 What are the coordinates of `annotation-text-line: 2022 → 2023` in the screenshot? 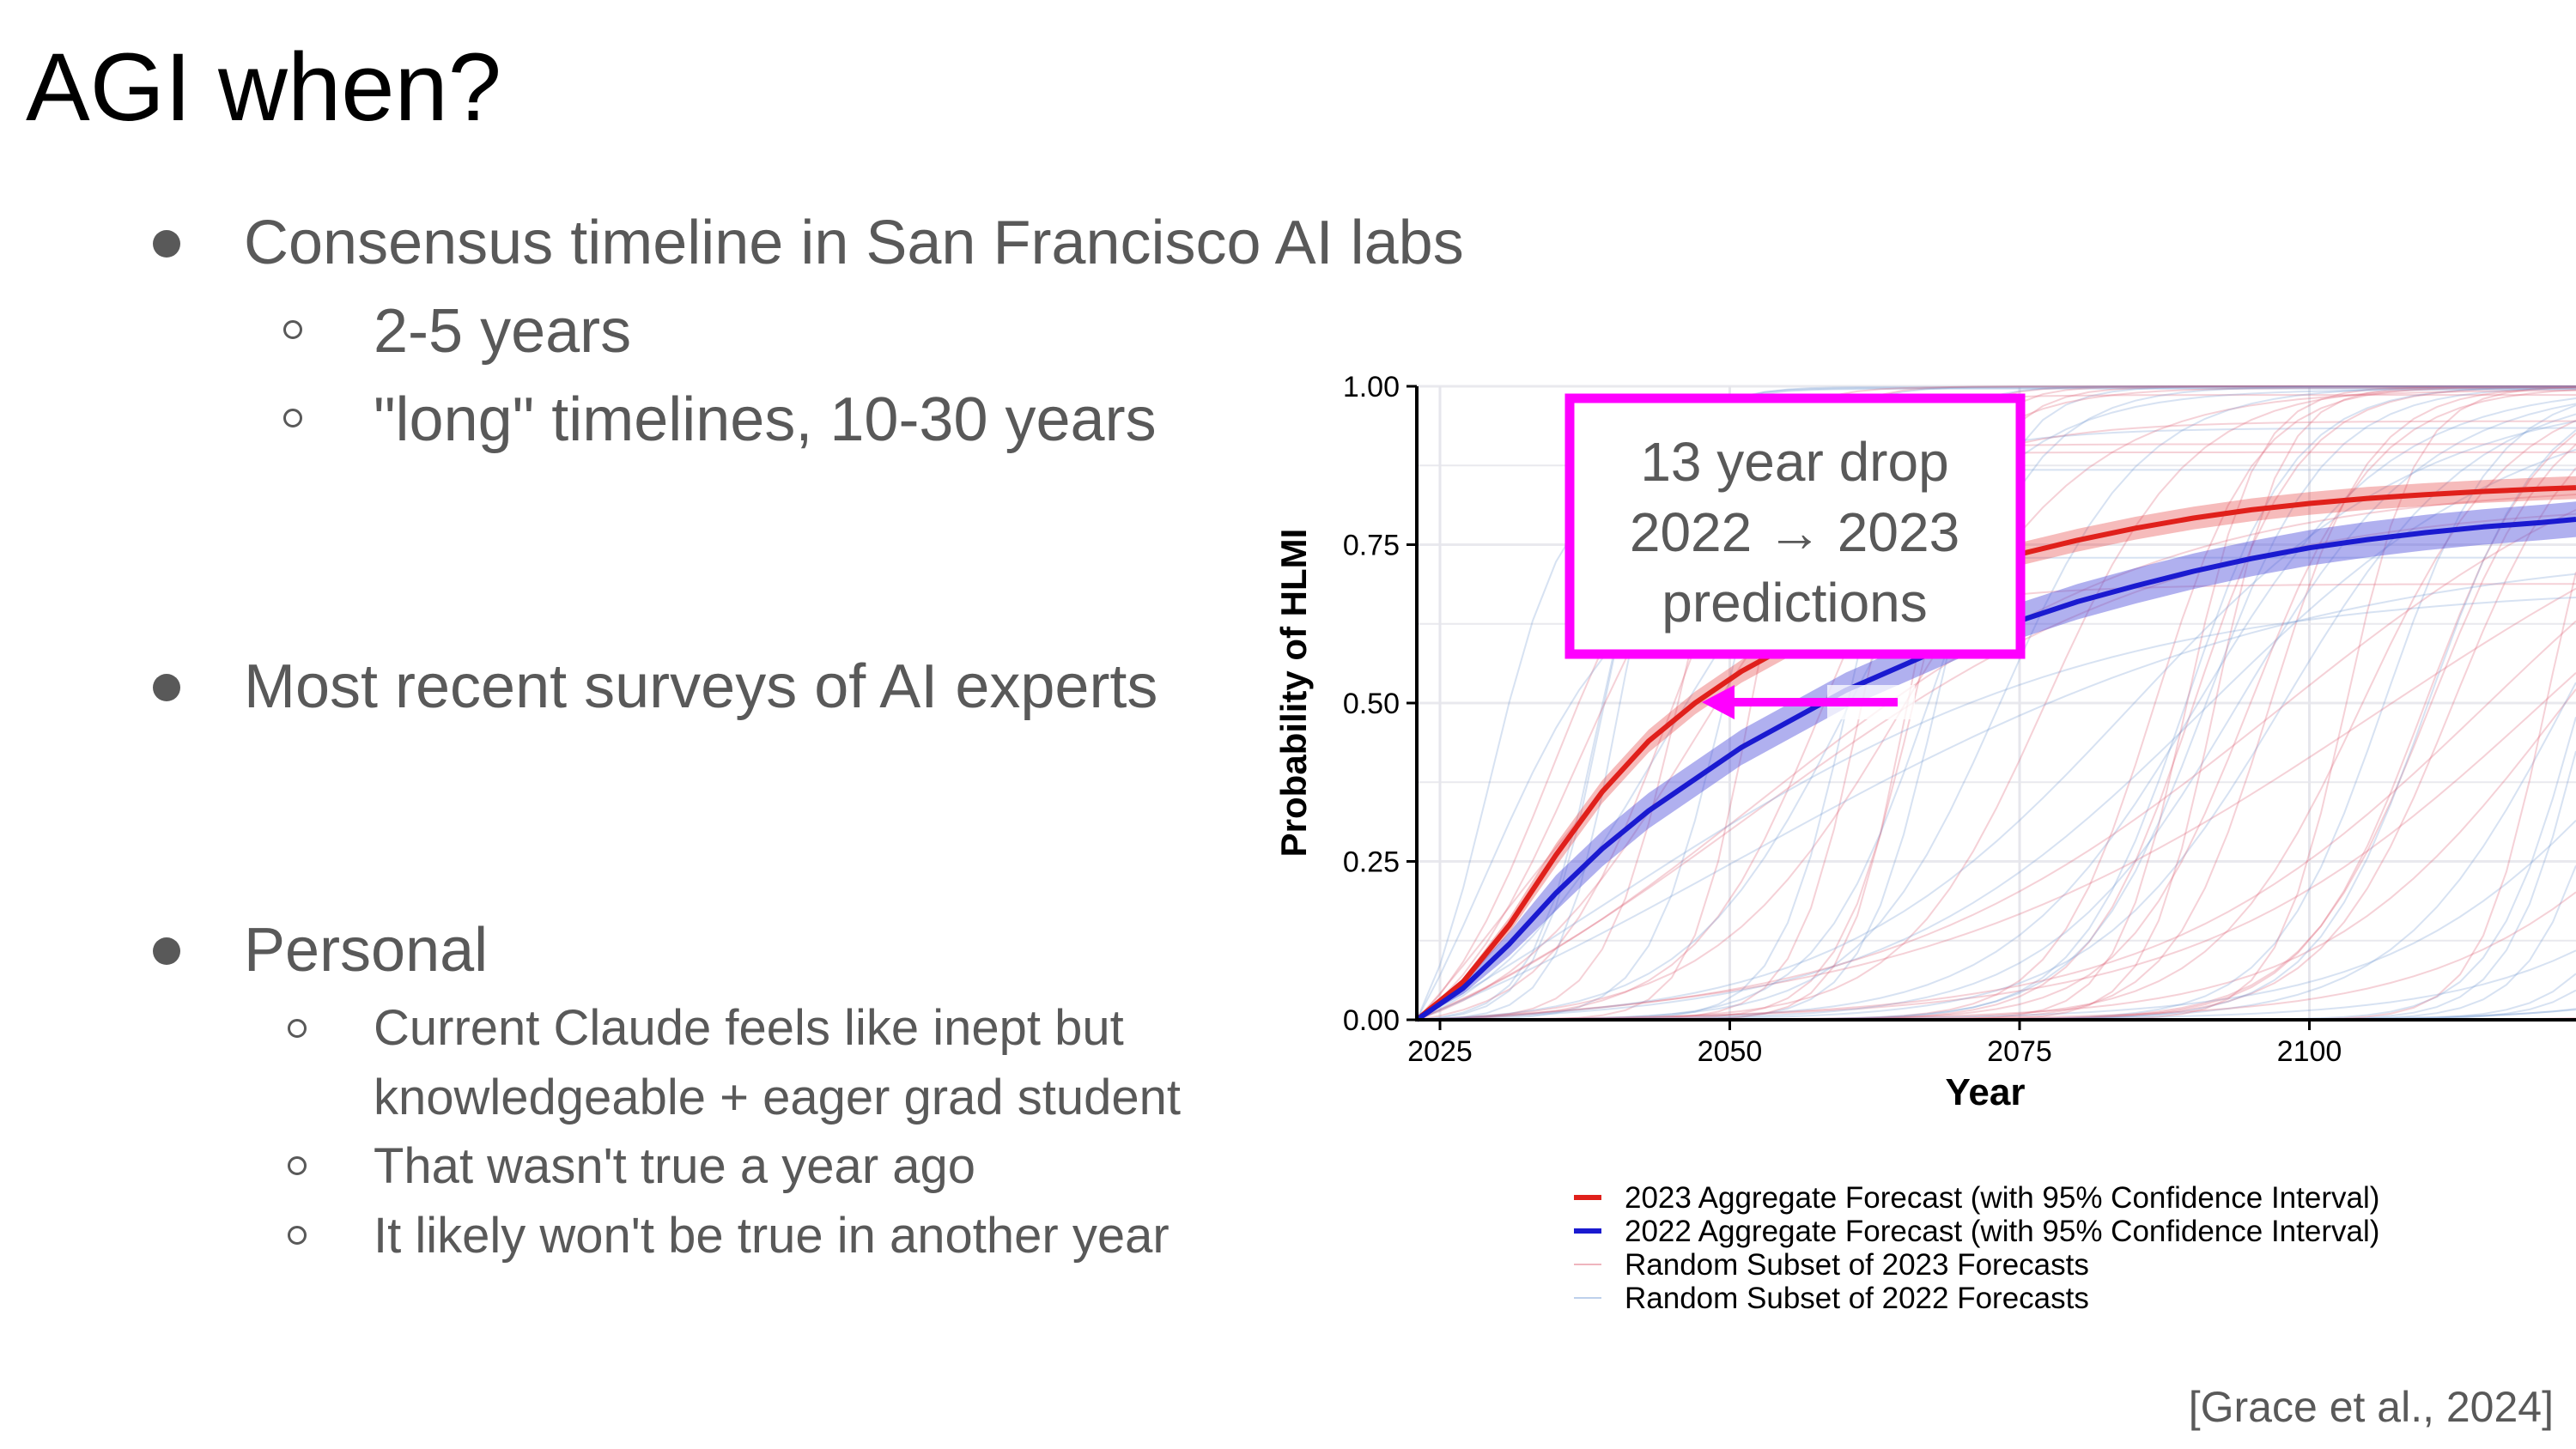 It's located at (1794, 532).